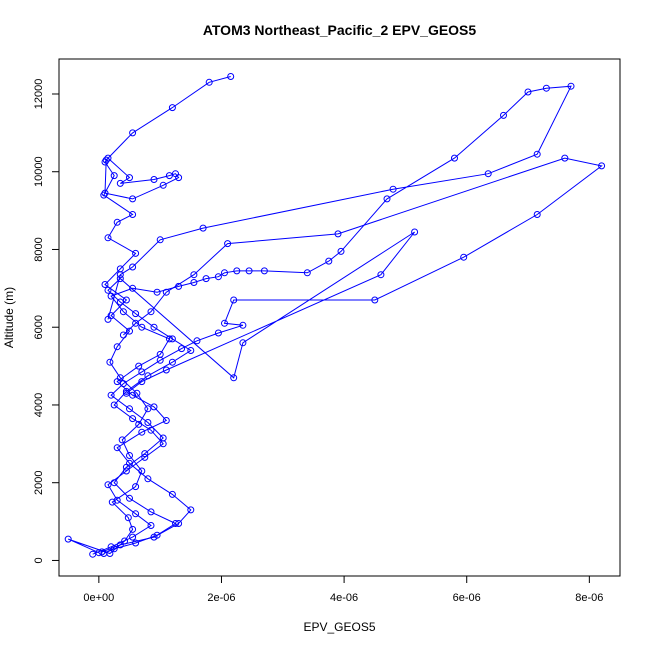  Describe the element at coordinates (339, 627) in the screenshot. I see `x-axis-label: EPV_GEOS5` at that location.